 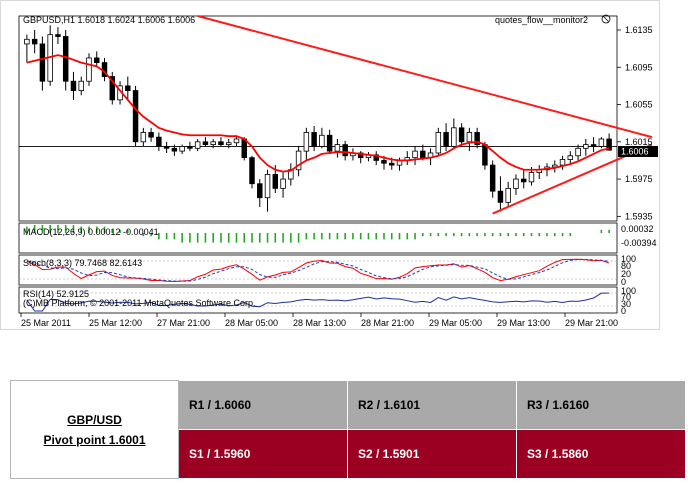 What do you see at coordinates (639, 30) in the screenshot?
I see `price-tick-label: 1.6135` at bounding box center [639, 30].